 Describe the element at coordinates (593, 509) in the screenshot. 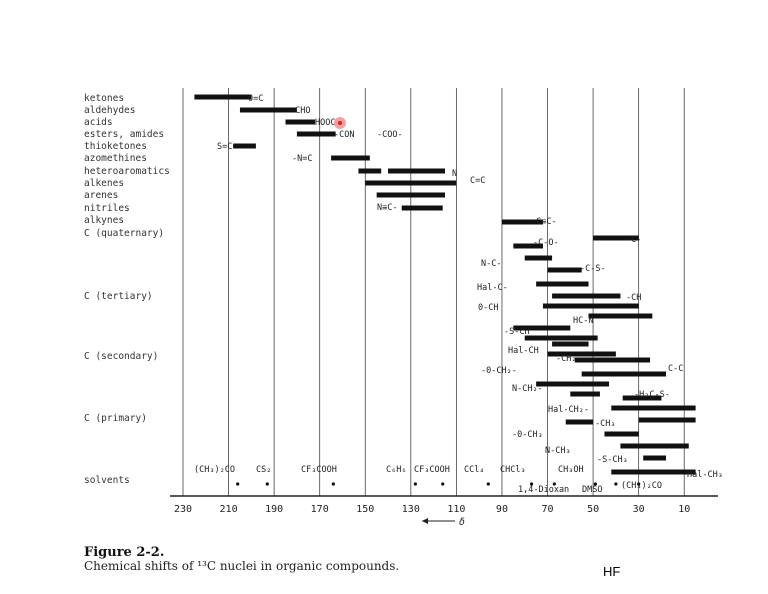

I see `x-tick-label: 50` at that location.